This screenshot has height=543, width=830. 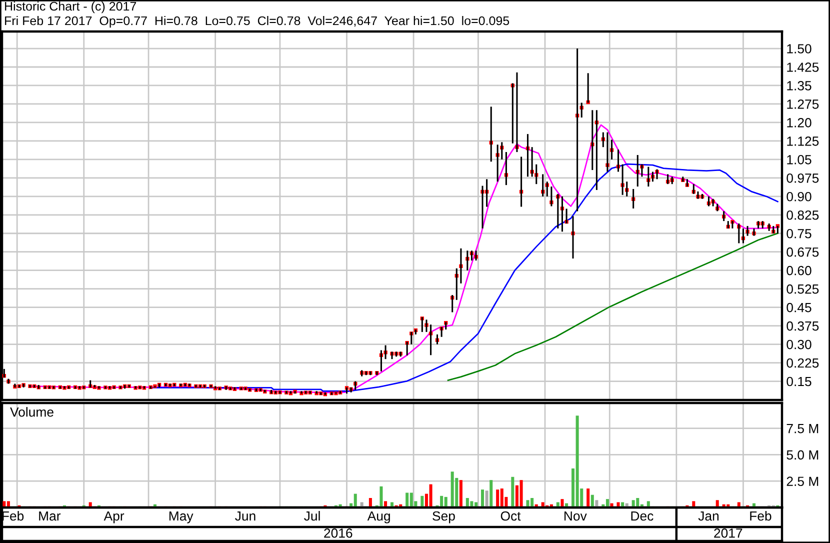 I want to click on x-tick-label: Apr, so click(x=114, y=517).